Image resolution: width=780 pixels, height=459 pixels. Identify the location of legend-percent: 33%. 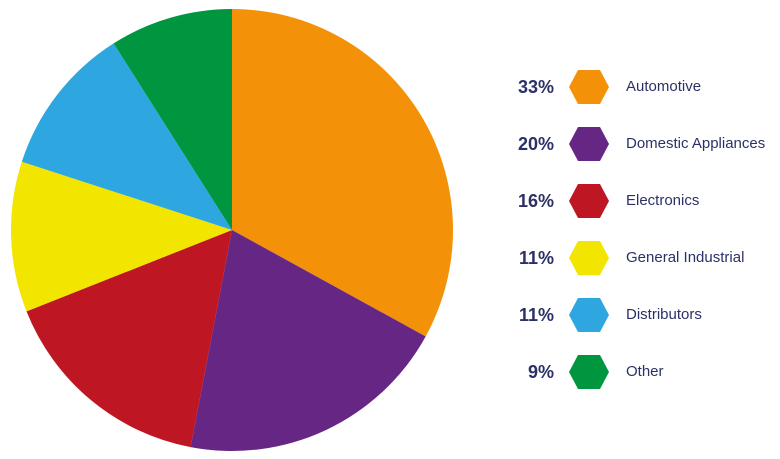
(535, 87).